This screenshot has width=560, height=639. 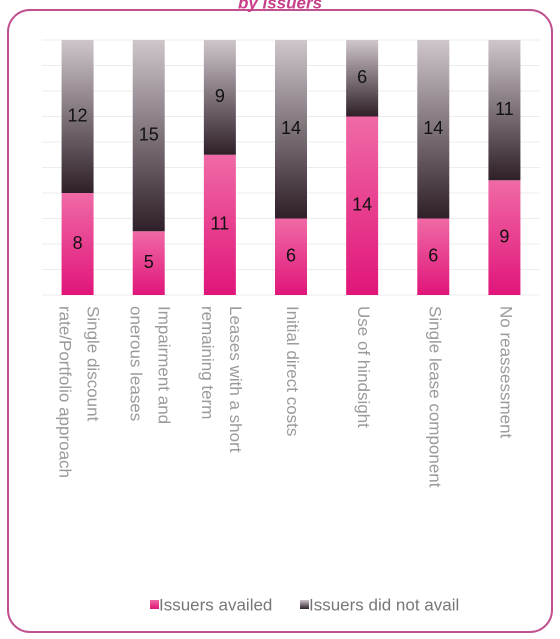 I want to click on x-tick-label: No reassessment, so click(x=505, y=372).